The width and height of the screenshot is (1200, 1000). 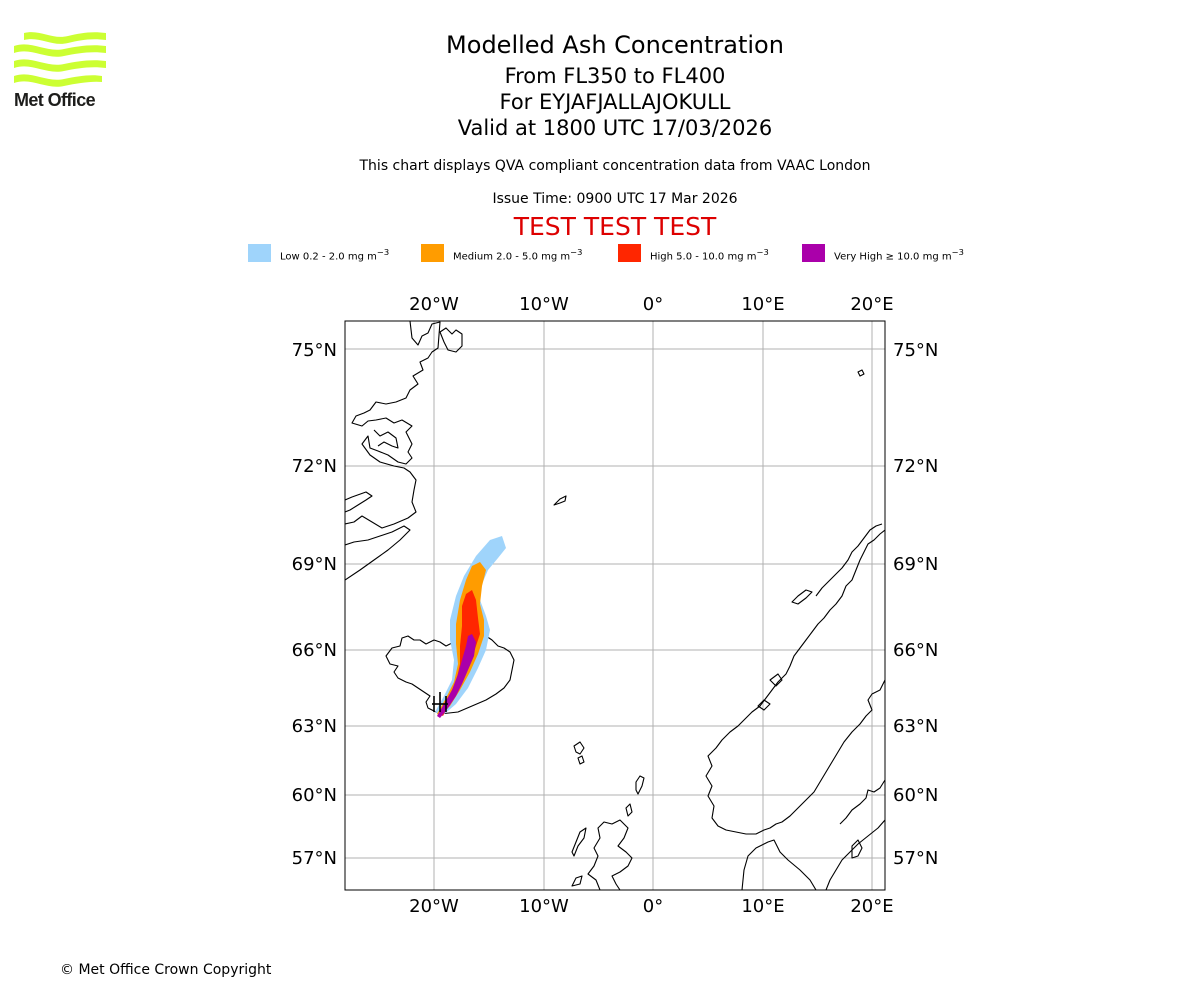 What do you see at coordinates (785, 650) in the screenshot?
I see `norway-islands` at bounding box center [785, 650].